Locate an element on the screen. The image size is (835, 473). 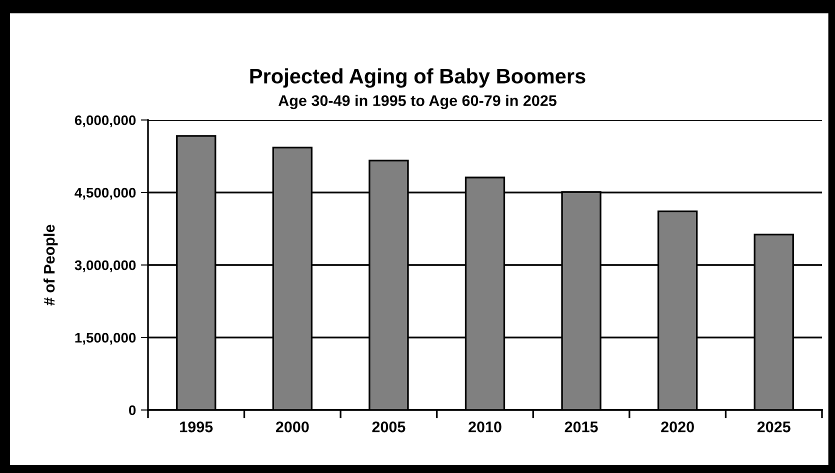
x-tick-label: 2020 is located at coordinates (677, 427).